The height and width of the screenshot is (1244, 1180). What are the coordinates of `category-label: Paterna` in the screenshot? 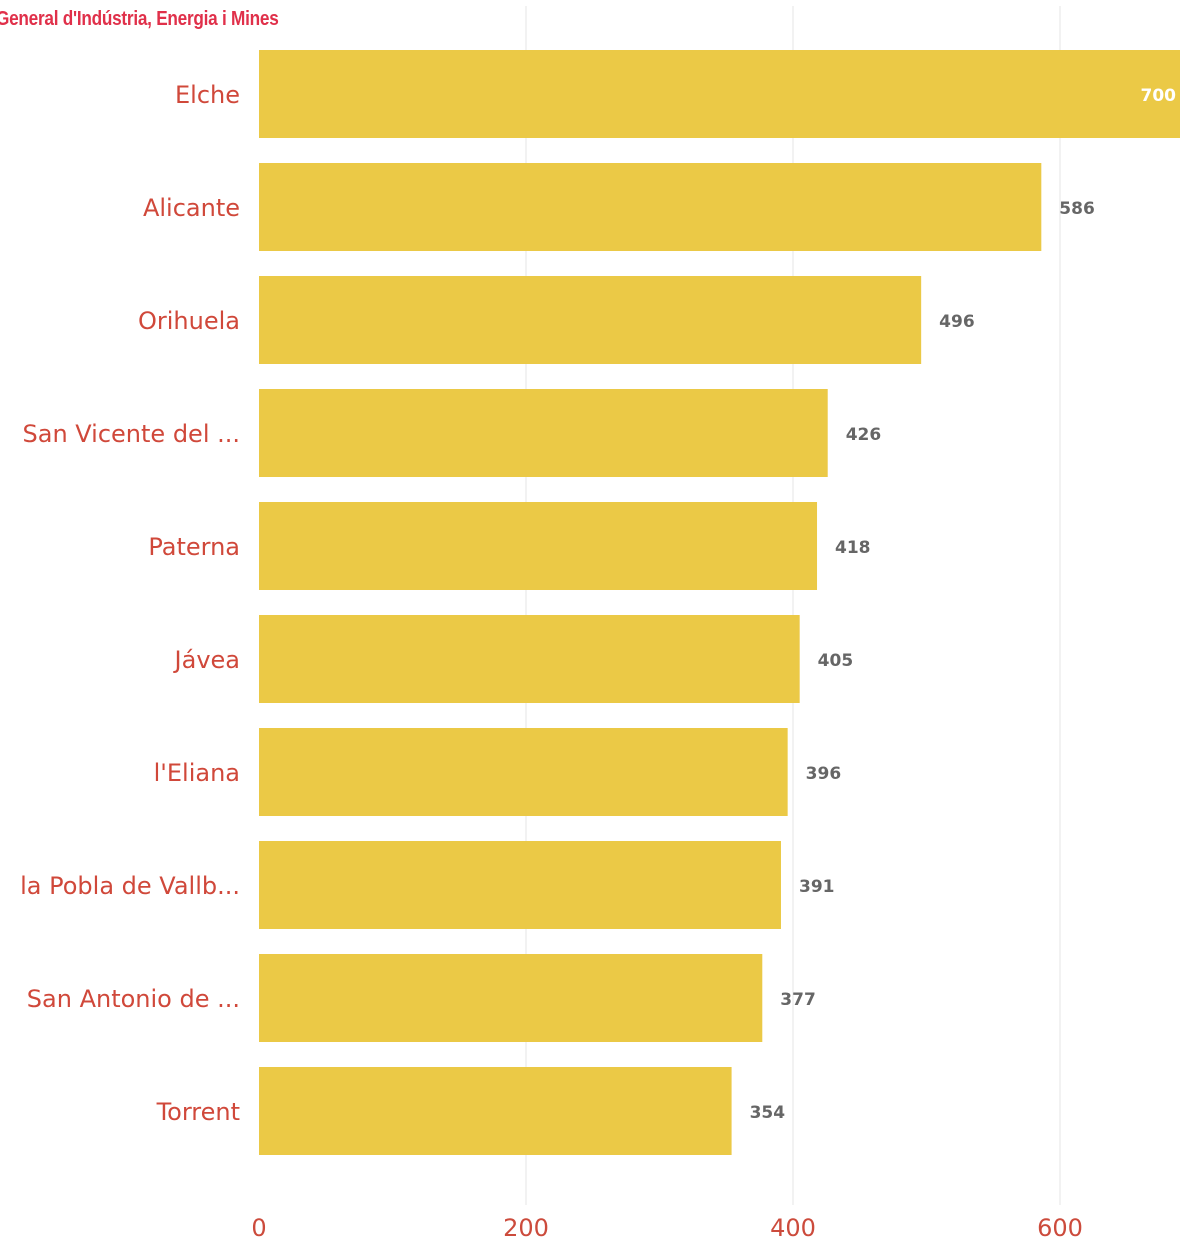 It's located at (194, 547).